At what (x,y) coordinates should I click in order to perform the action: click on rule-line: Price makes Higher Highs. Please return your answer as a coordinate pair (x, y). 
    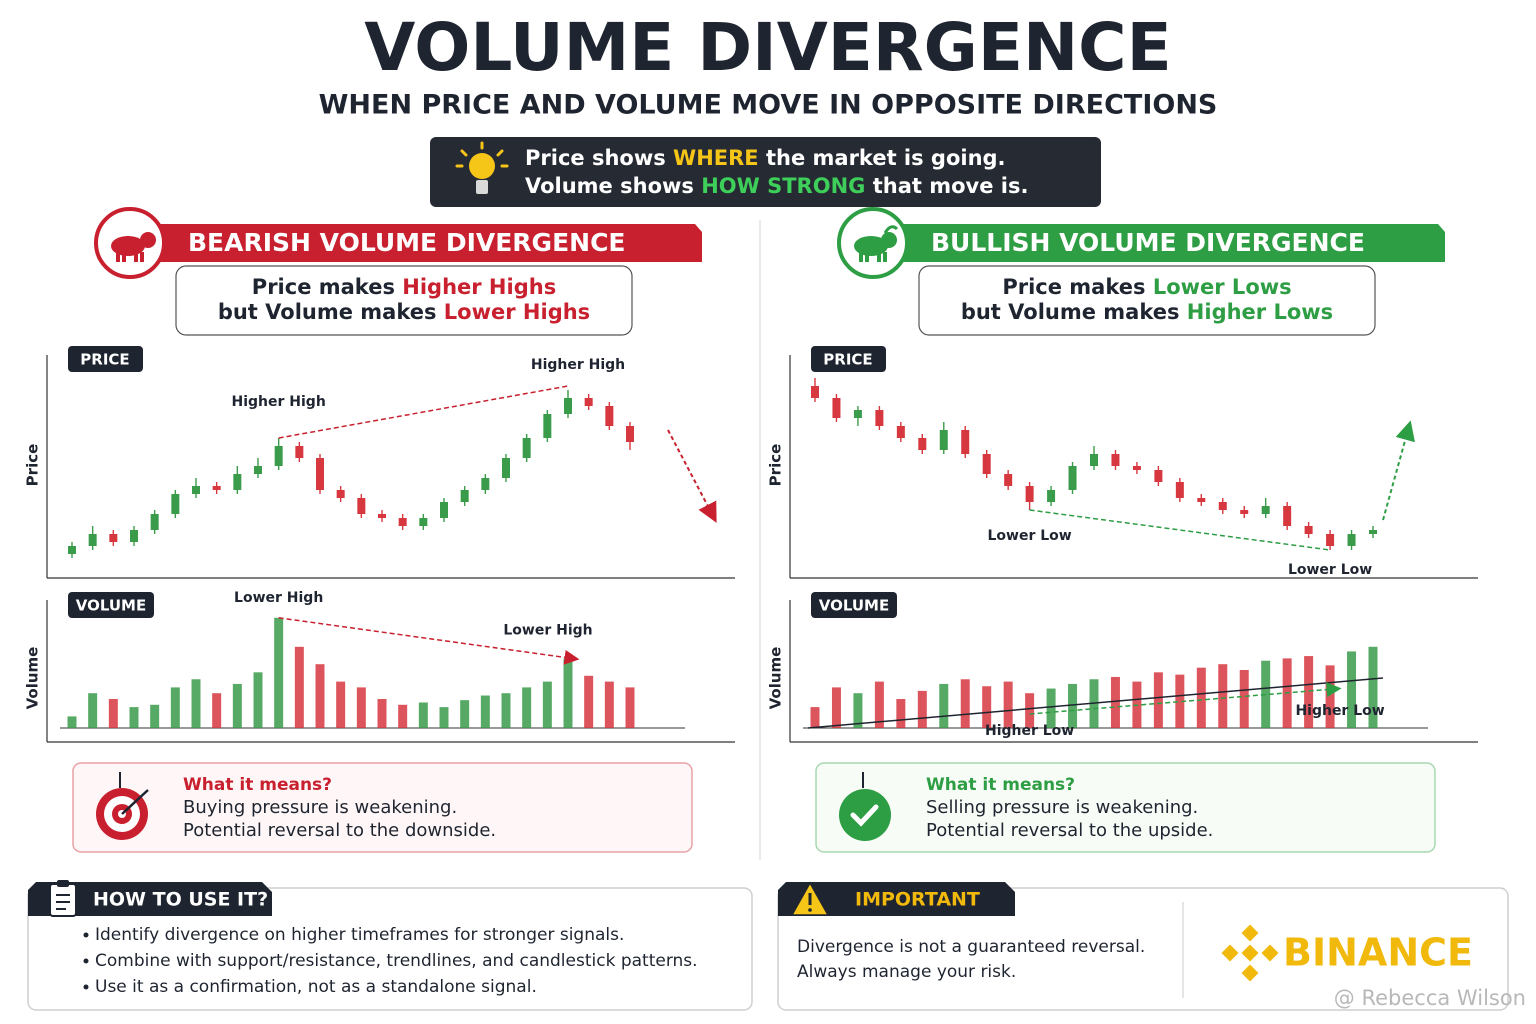
    Looking at the image, I should click on (404, 287).